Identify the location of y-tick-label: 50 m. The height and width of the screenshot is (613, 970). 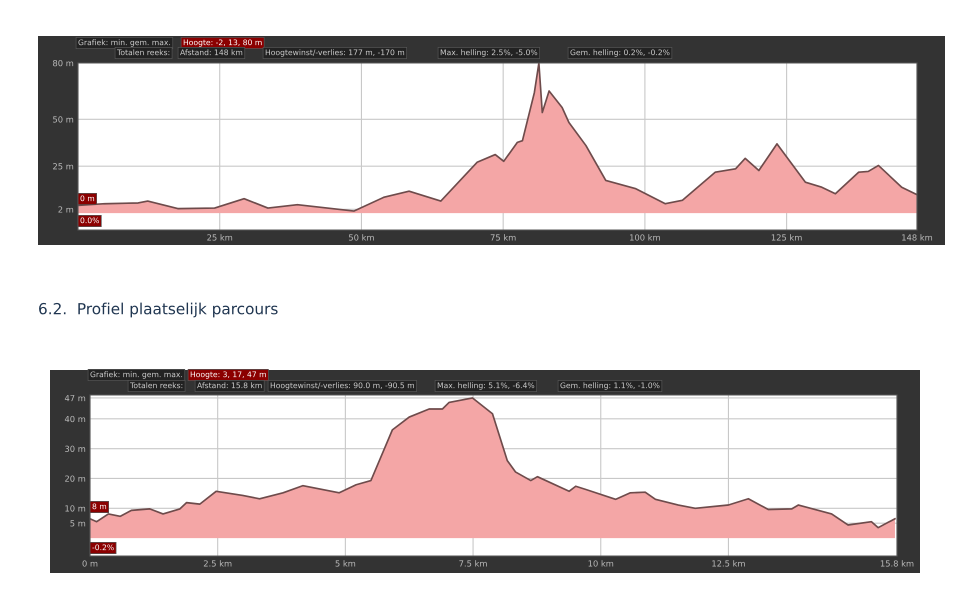
(63, 119).